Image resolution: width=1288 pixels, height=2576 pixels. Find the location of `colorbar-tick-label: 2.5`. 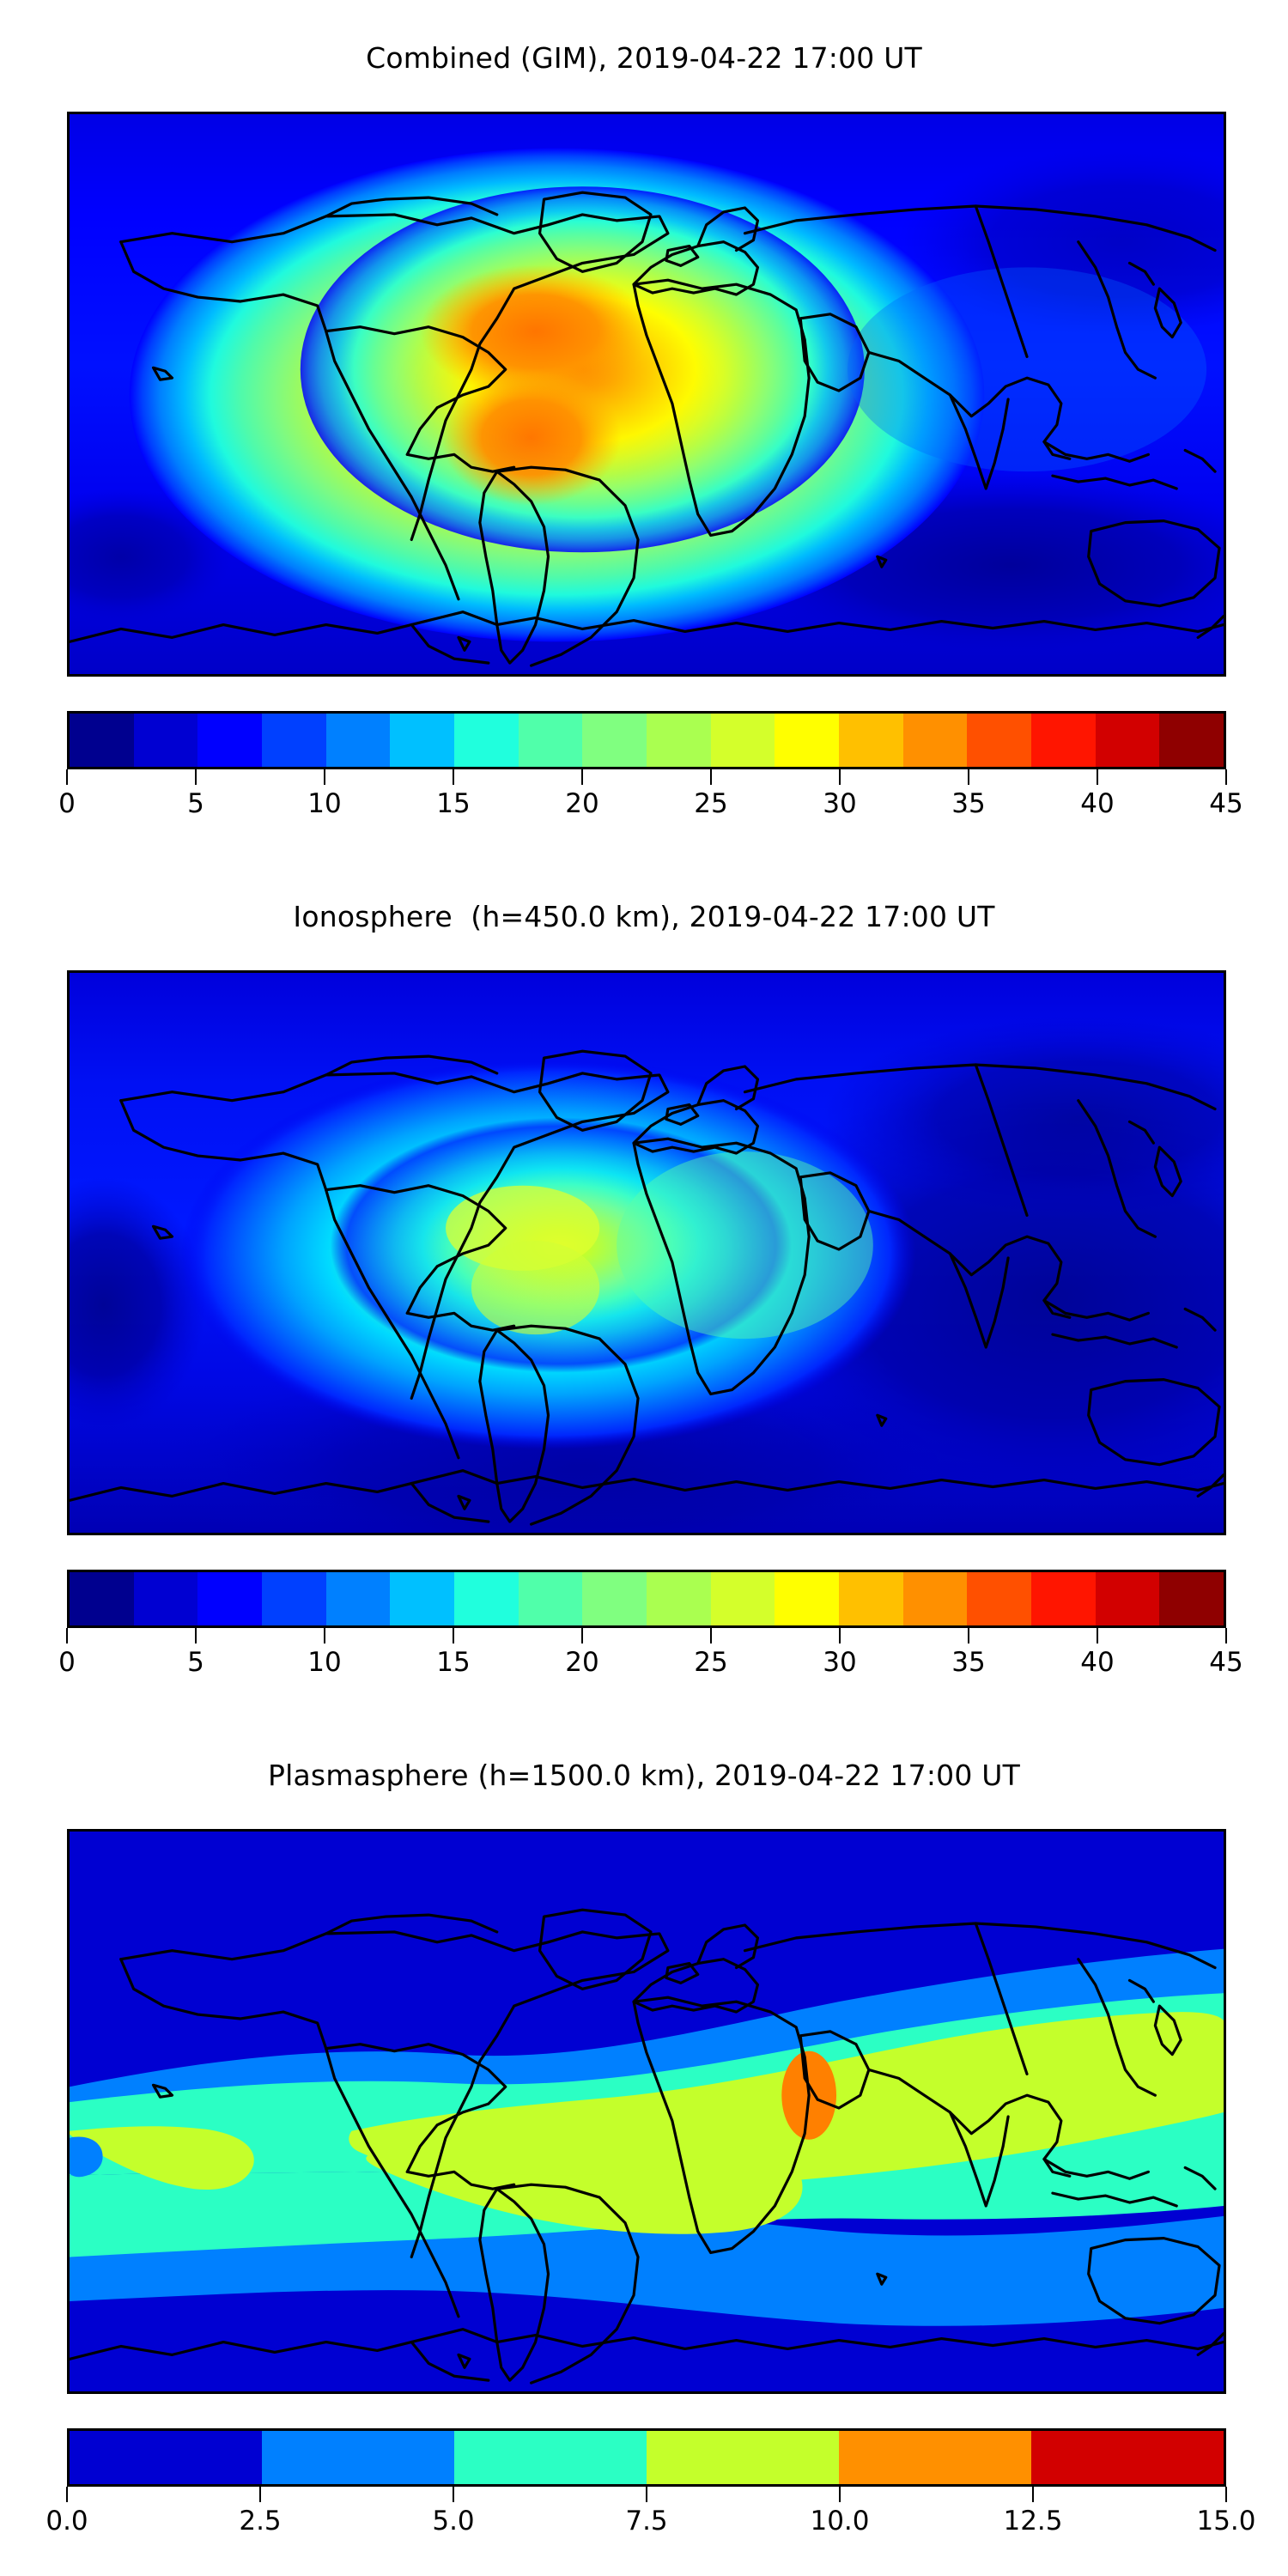

colorbar-tick-label: 2.5 is located at coordinates (260, 2522).